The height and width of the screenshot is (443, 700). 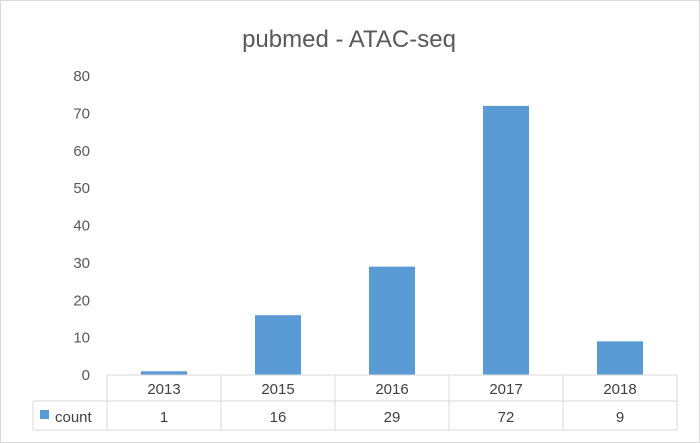 What do you see at coordinates (164, 417) in the screenshot?
I see `data-label: 1` at bounding box center [164, 417].